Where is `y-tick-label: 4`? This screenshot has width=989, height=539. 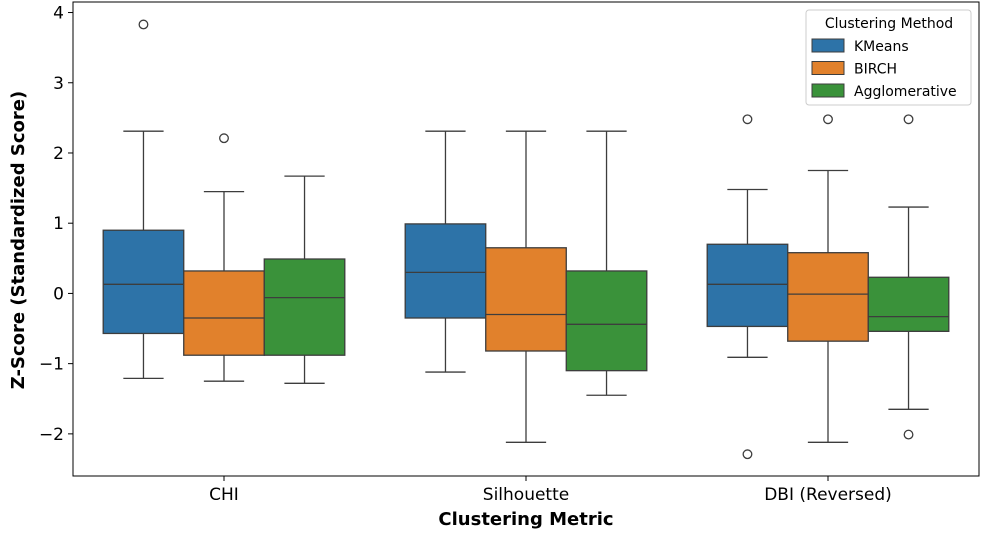 y-tick-label: 4 is located at coordinates (58, 14).